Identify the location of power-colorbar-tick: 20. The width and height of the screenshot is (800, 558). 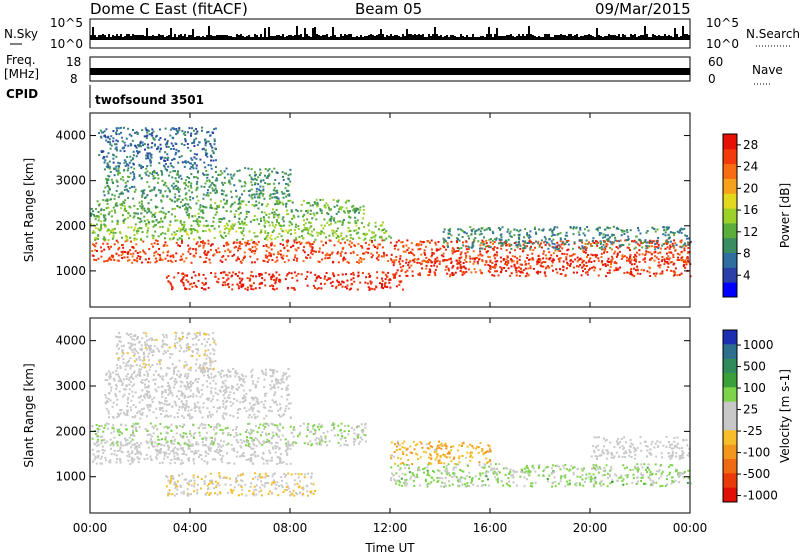
(750, 188).